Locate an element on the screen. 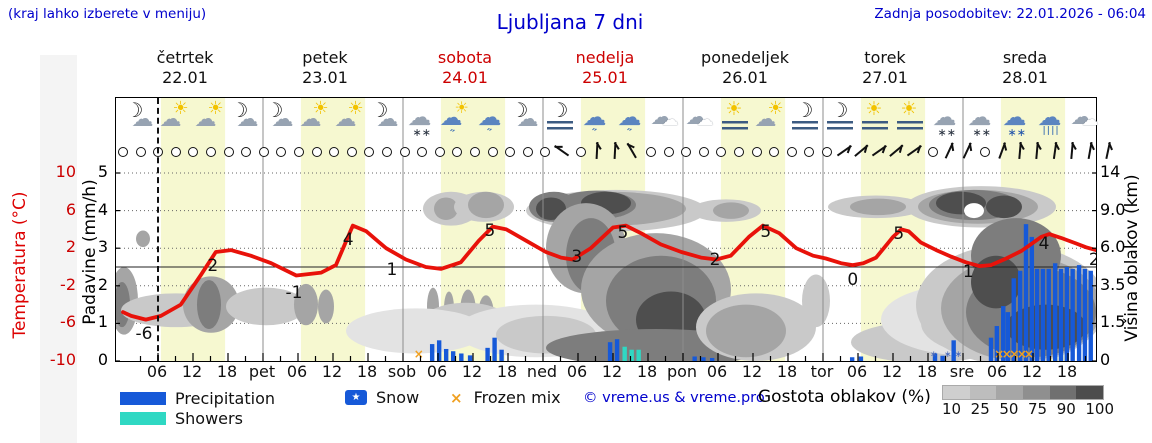  day-header-sreda: sreda 28.01 is located at coordinates (1025, 68).